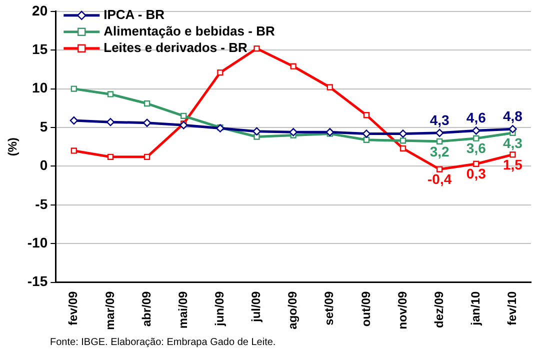 Image resolution: width=539 pixels, height=349 pixels. What do you see at coordinates (183, 309) in the screenshot?
I see `x-tick-label: mai/09` at bounding box center [183, 309].